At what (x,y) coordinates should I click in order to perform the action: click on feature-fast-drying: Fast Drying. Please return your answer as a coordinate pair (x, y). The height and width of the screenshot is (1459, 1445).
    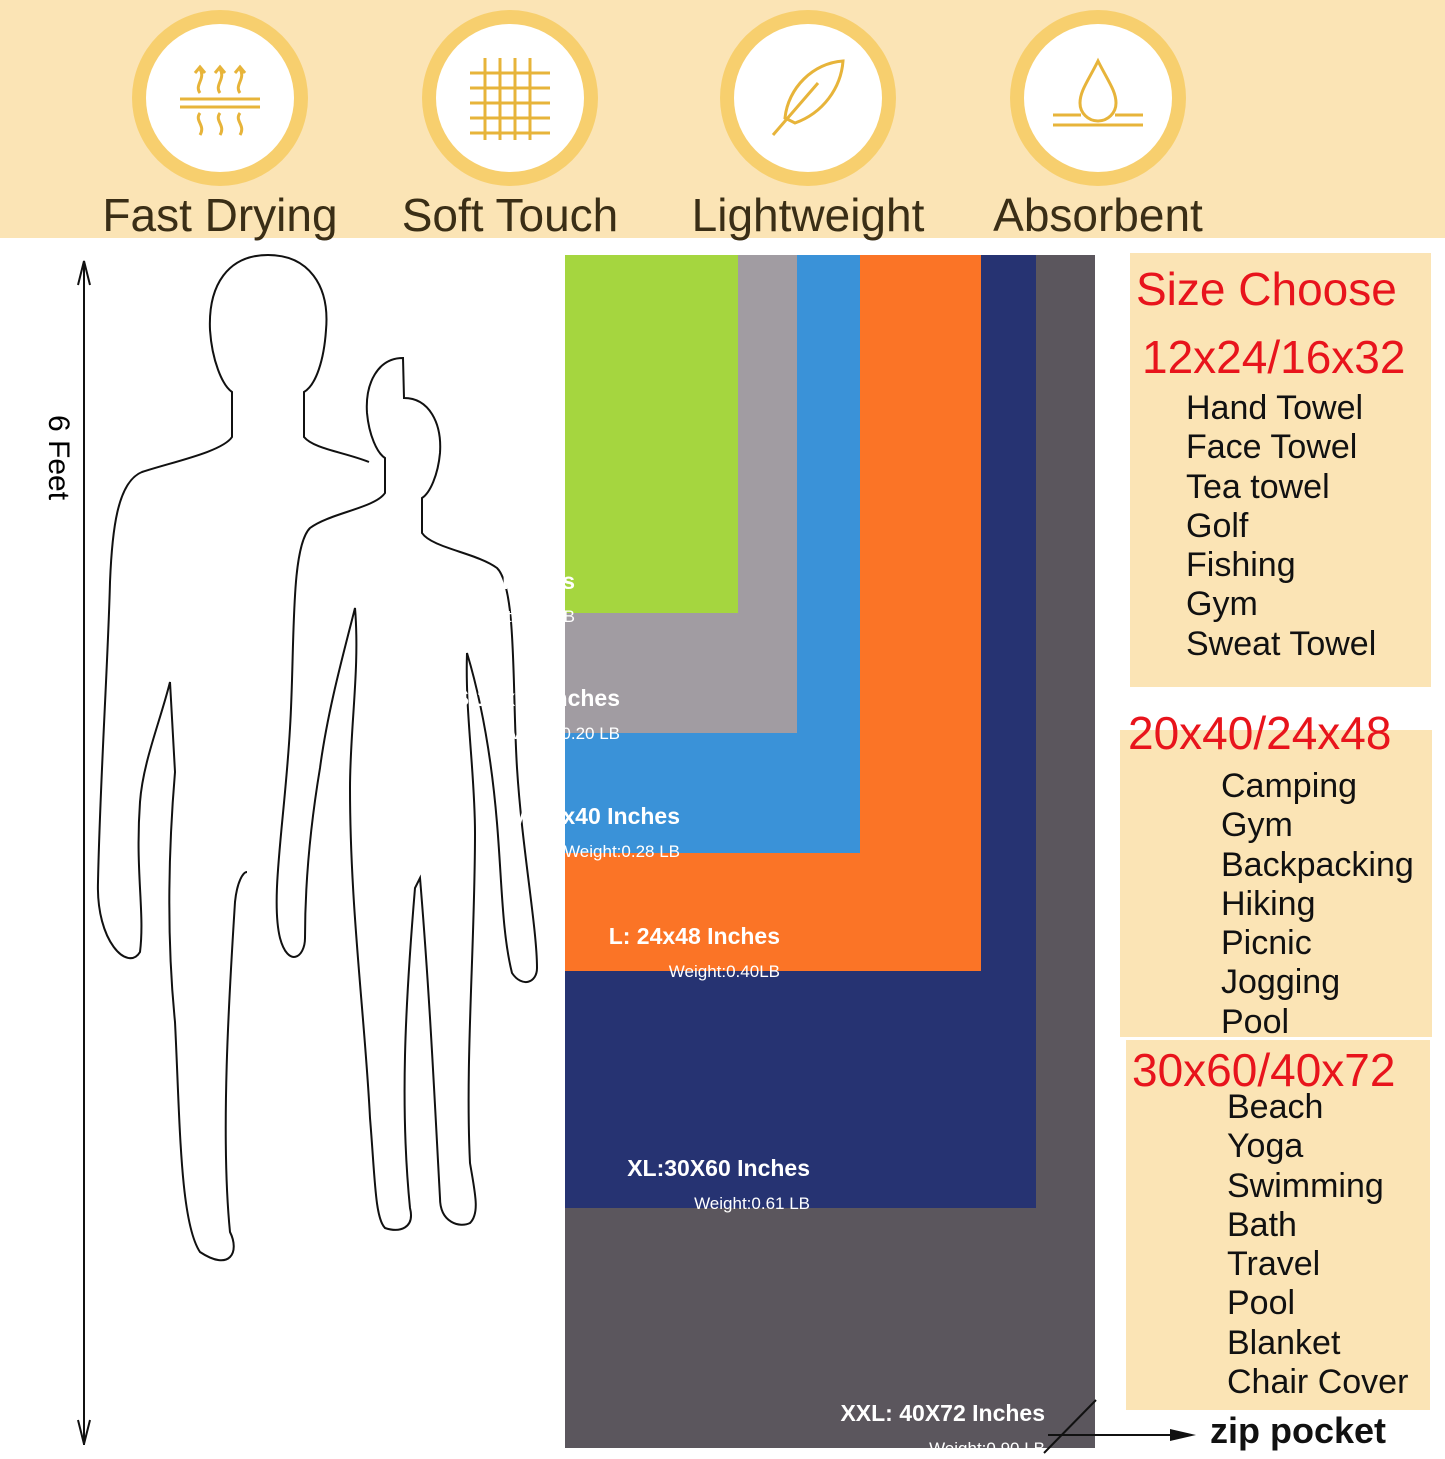
    Looking at the image, I should click on (220, 126).